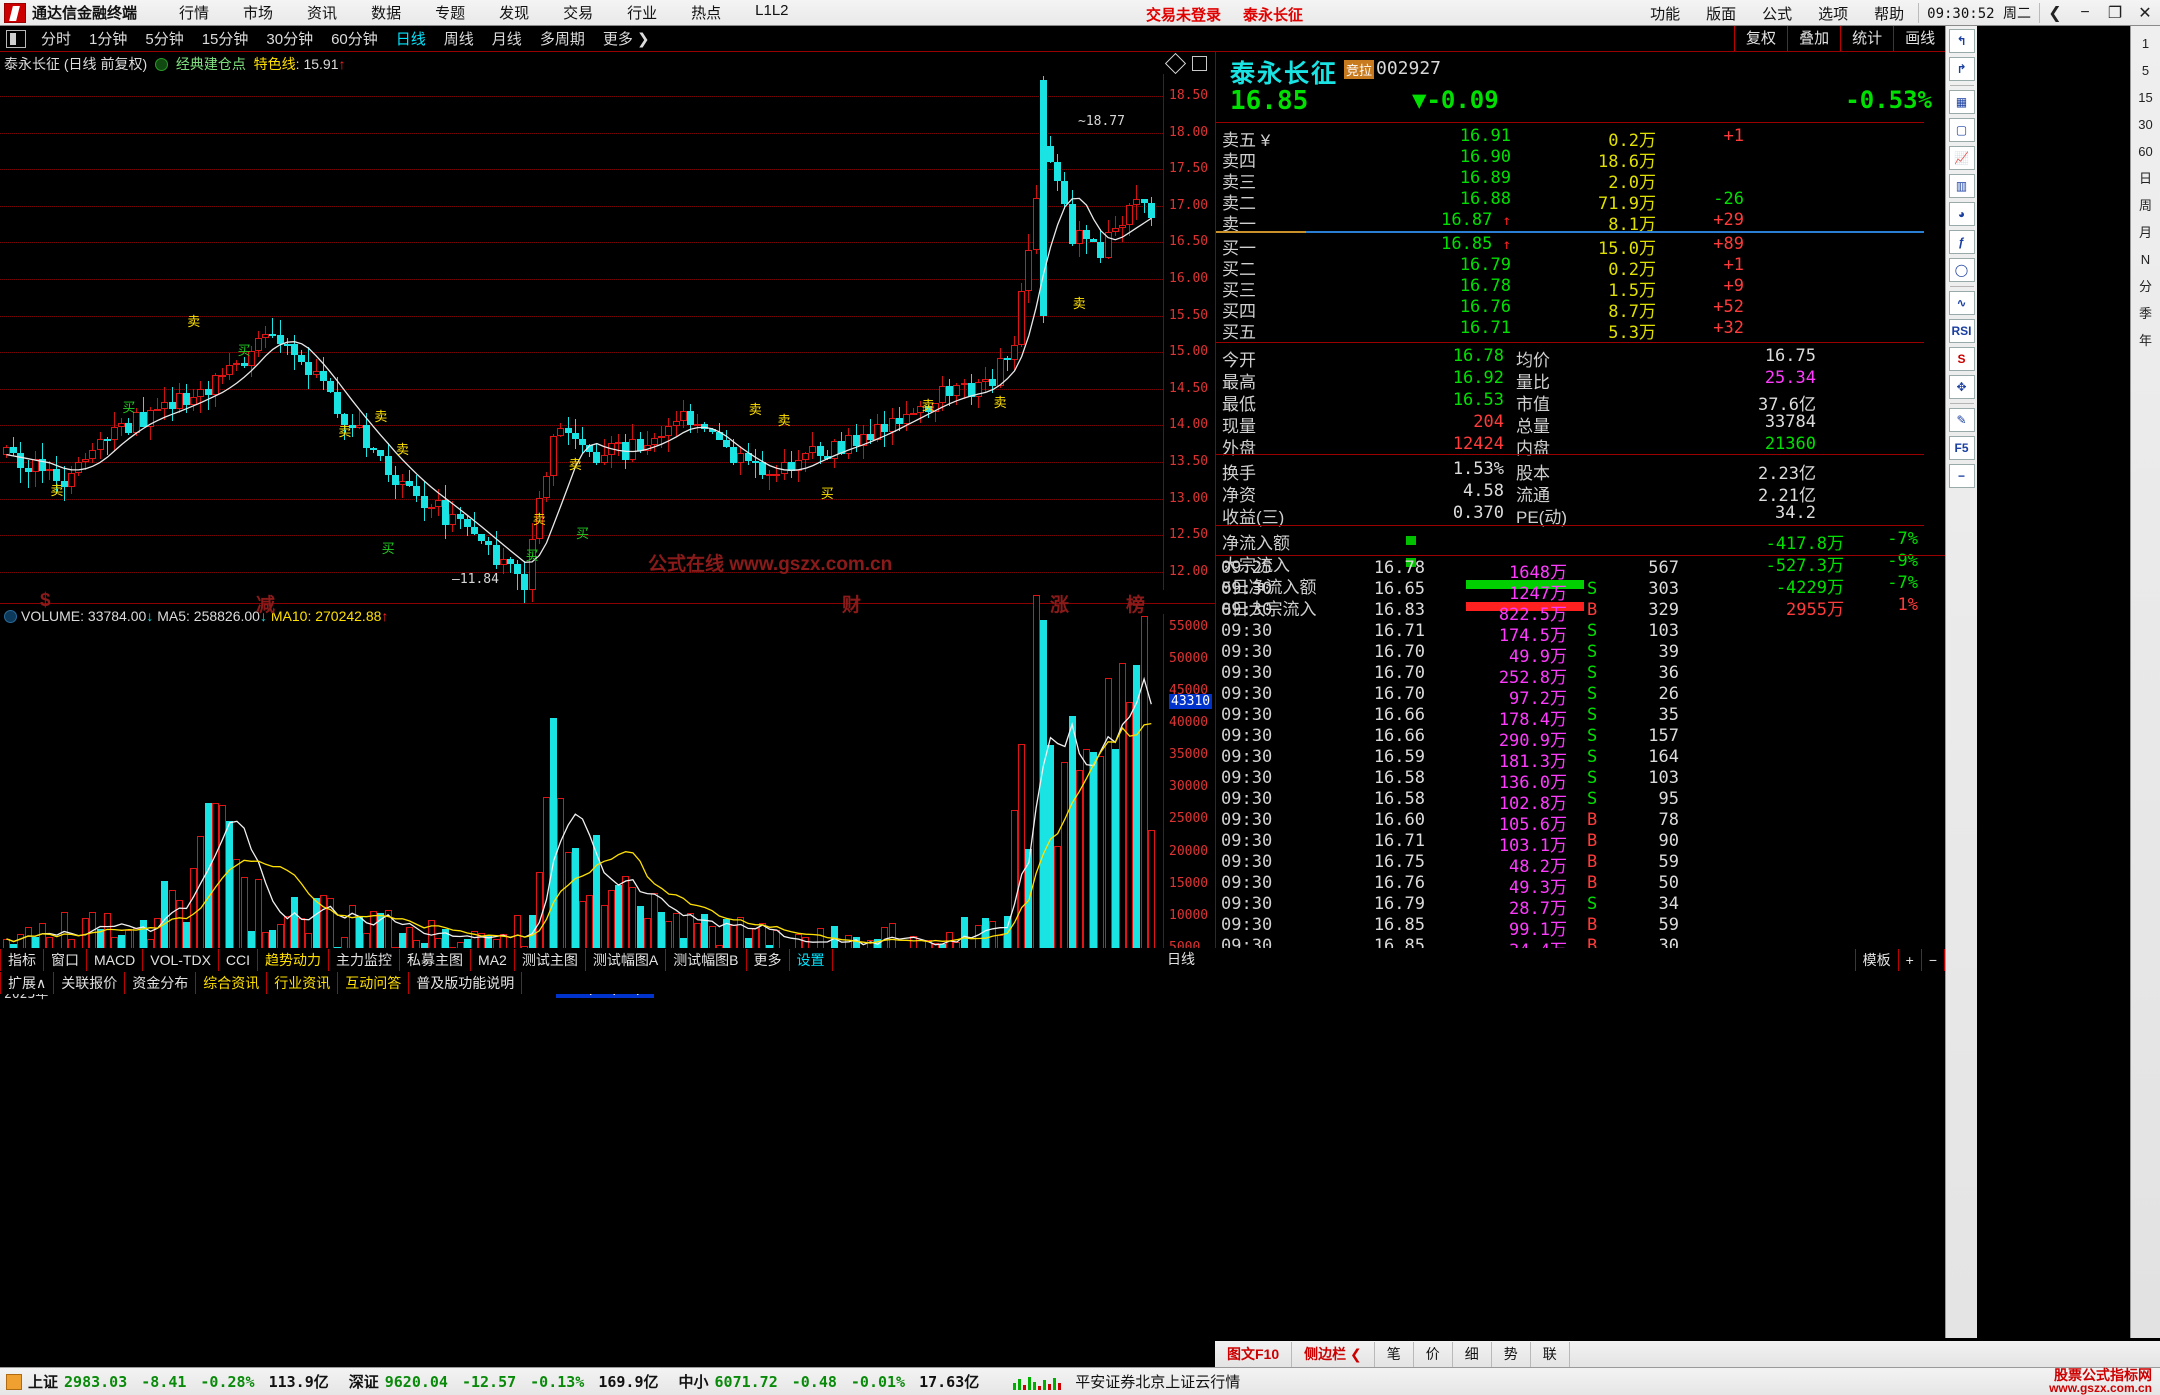 This screenshot has width=2160, height=1395. Describe the element at coordinates (1889, 14) in the screenshot. I see `menu-help: 帮助` at that location.